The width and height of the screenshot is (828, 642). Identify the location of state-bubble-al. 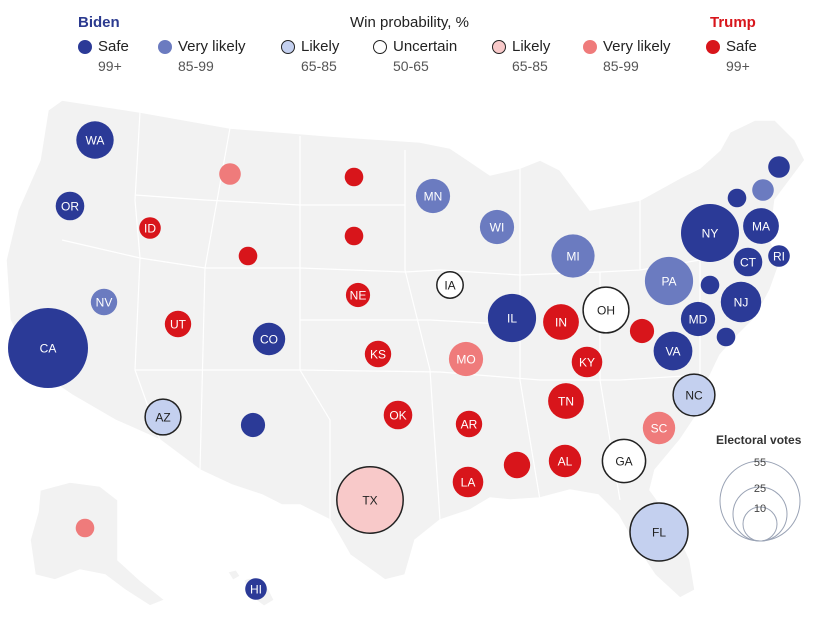
(565, 461).